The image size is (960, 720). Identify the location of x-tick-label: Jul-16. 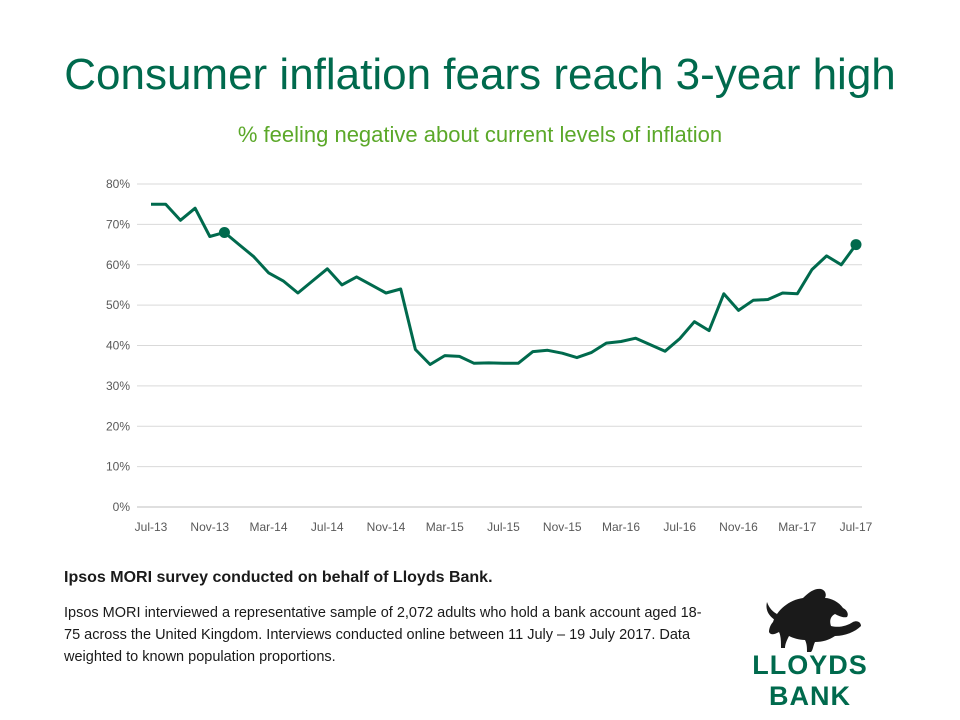
(679, 527).